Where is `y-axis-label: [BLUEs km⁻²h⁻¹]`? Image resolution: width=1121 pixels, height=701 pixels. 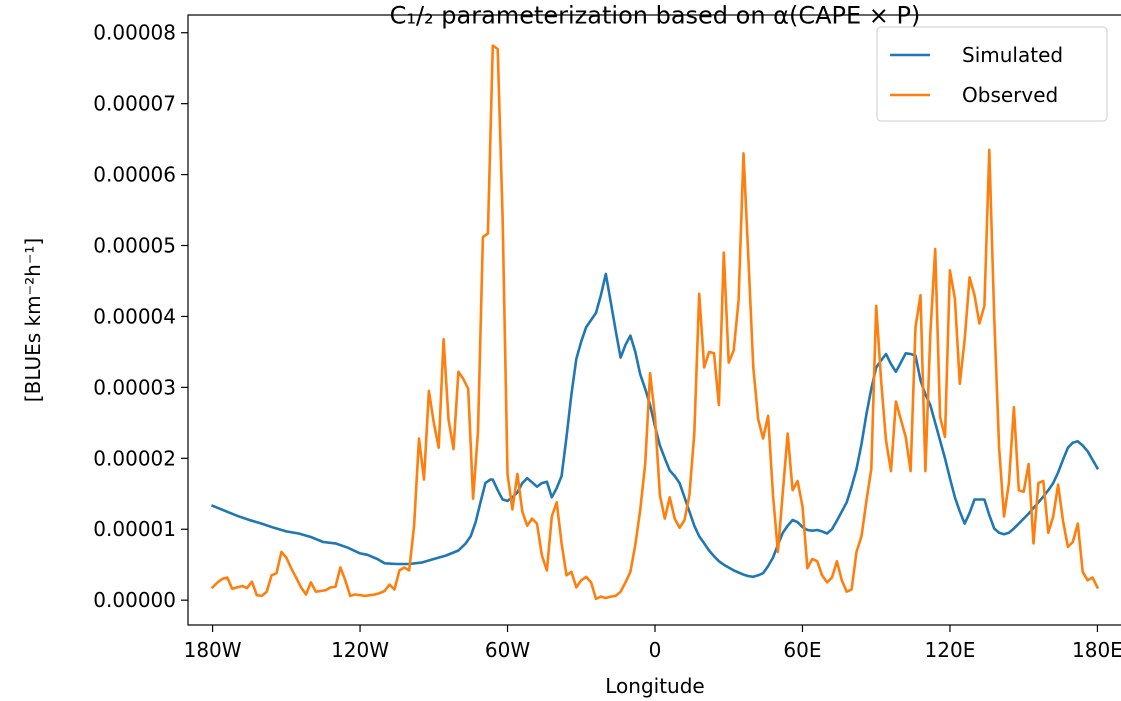
y-axis-label: [BLUEs km⁻²h⁻¹] is located at coordinates (33, 320).